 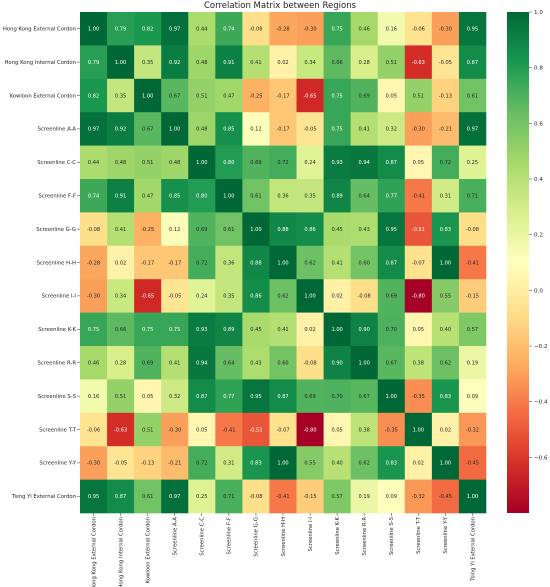 I want to click on cell-value-label: 0.51, so click(x=391, y=63).